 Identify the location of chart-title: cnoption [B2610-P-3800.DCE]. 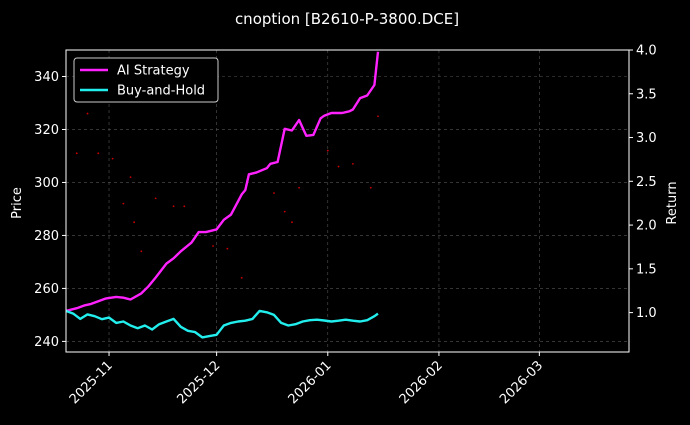
(347, 19).